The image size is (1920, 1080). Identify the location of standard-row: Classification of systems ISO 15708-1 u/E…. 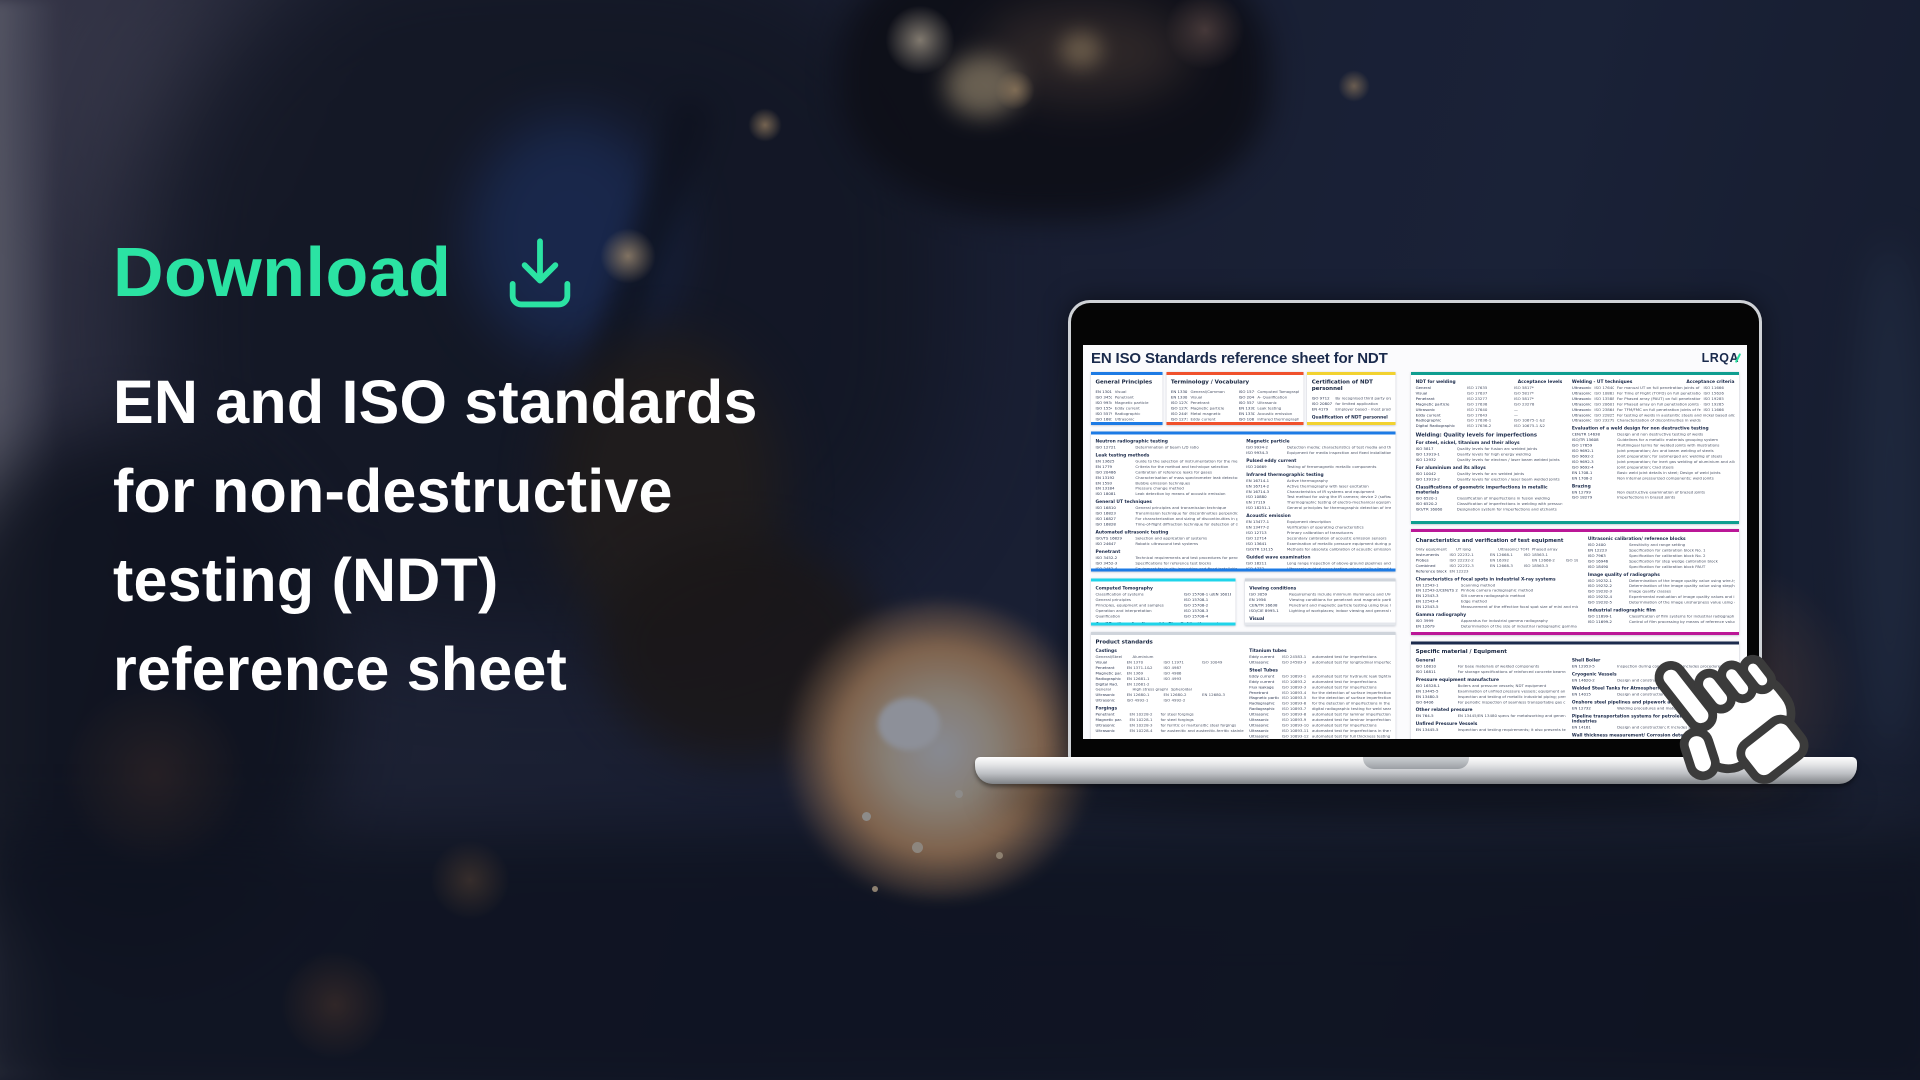
(1163, 594).